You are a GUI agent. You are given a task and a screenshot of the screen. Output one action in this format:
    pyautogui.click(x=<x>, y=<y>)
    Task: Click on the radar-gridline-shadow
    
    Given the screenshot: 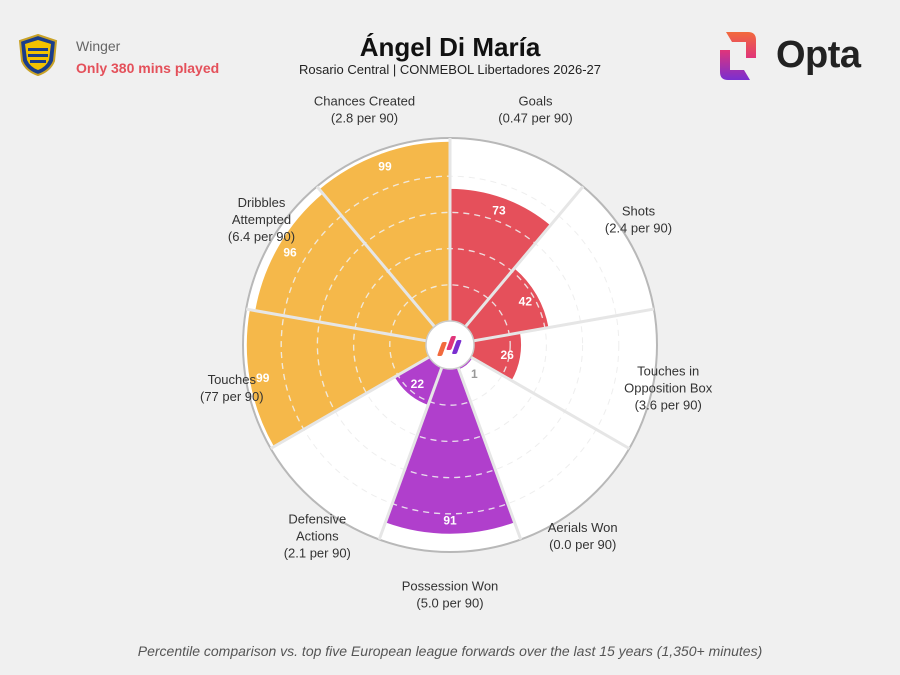 What is the action you would take?
    pyautogui.click(x=450, y=345)
    